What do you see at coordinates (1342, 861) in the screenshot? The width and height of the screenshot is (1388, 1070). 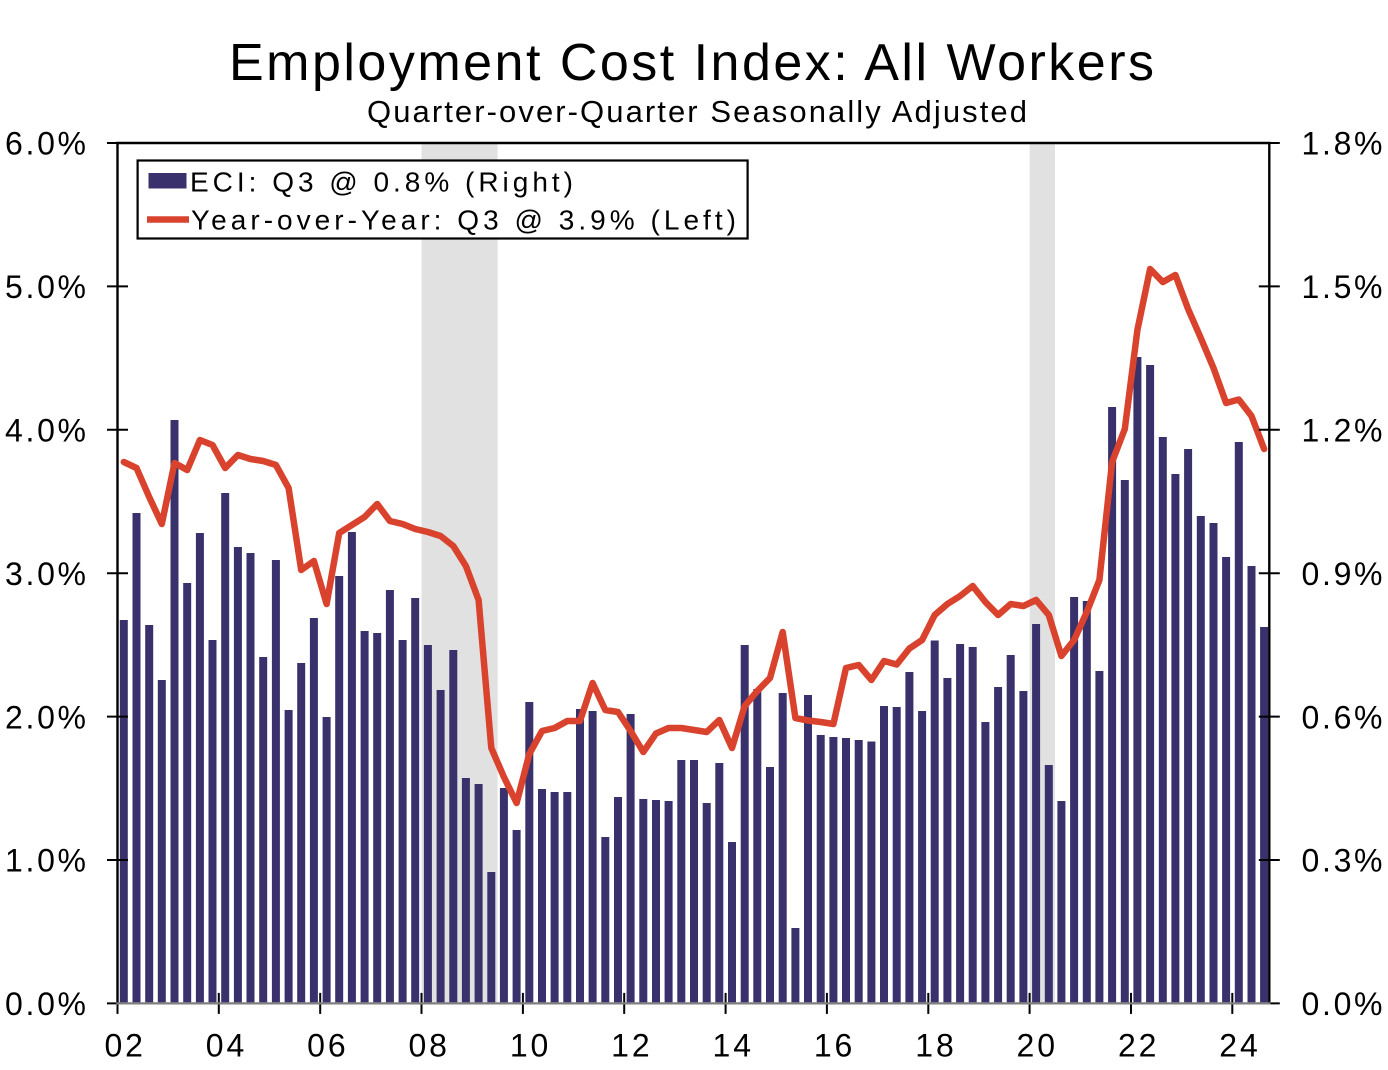 I see `svg-text: 0.3%` at bounding box center [1342, 861].